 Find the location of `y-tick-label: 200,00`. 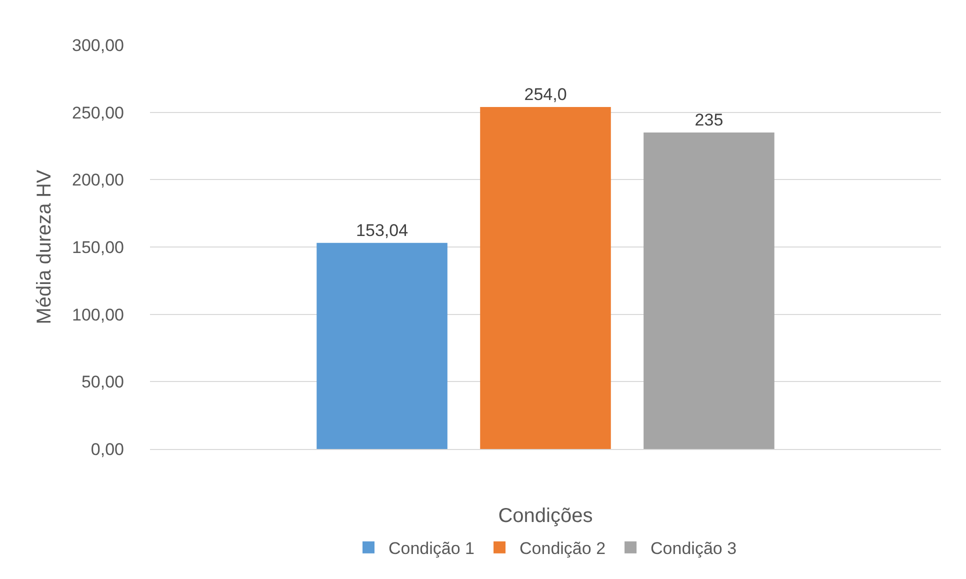

y-tick-label: 200,00 is located at coordinates (98, 180).